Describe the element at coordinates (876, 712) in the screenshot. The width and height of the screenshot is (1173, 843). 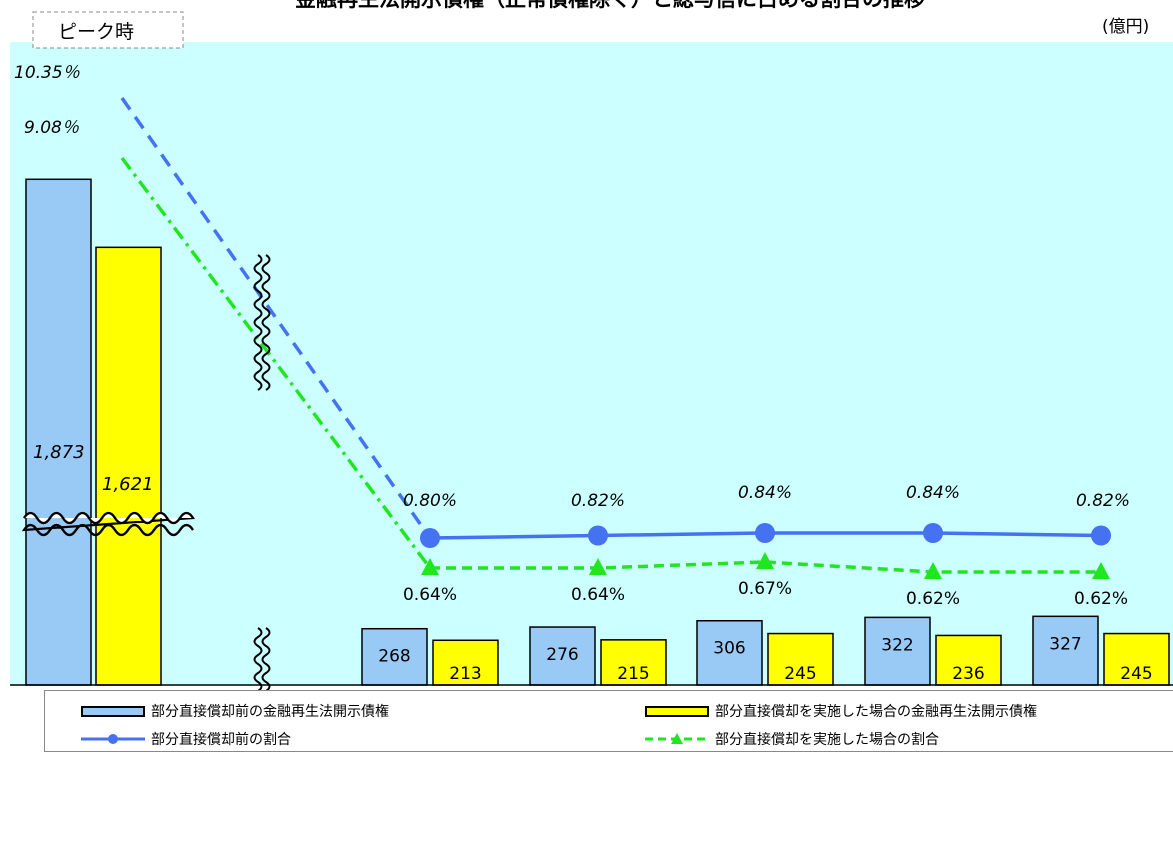
I see `legend-label: 部分直接償却を実施した場合の金融再生法開示債権` at that location.